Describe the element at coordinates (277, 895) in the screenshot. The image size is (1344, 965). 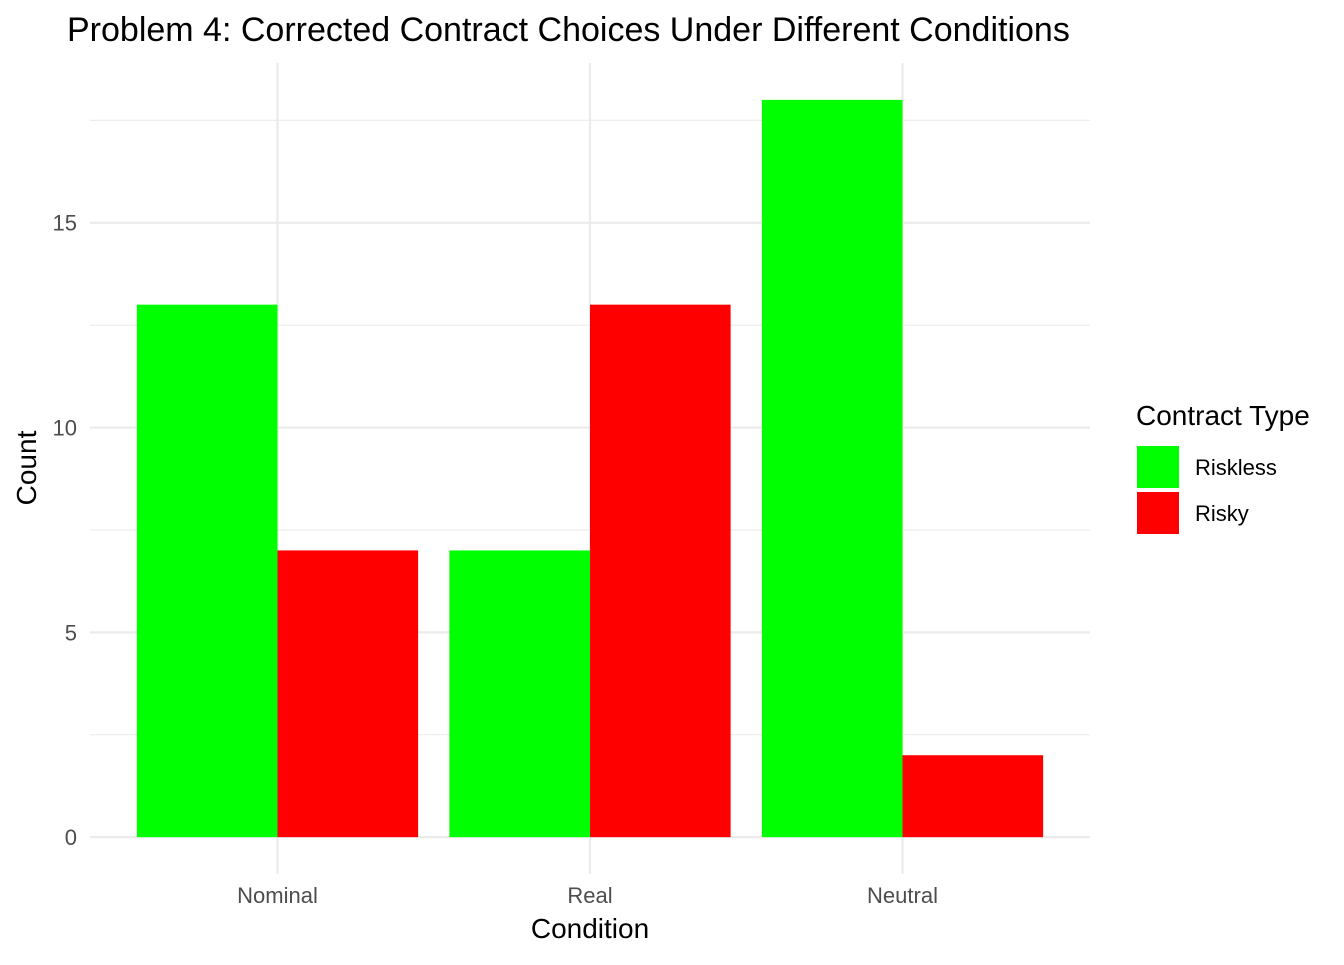
I see `x-tick-label: Nominal` at that location.